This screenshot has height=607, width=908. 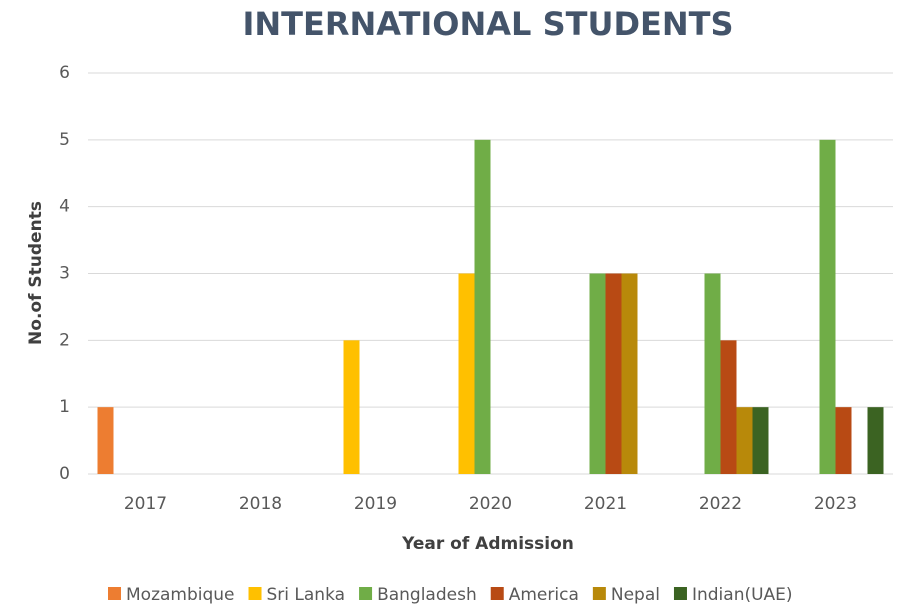 I want to click on y-tick-label: 6, so click(x=64, y=73).